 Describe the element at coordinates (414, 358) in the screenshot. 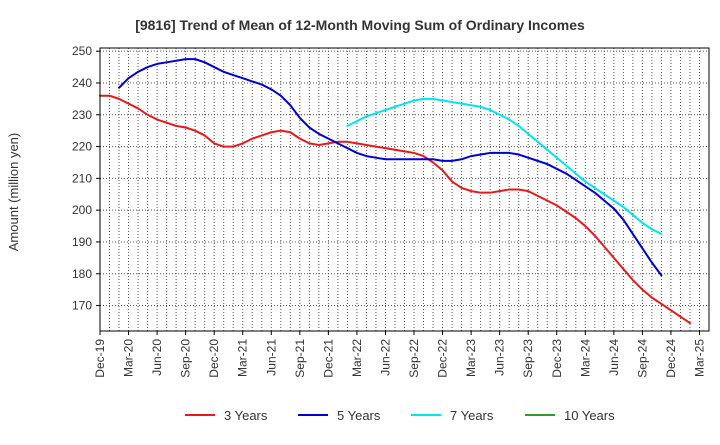

I see `x-tick-label: Sep-22` at that location.